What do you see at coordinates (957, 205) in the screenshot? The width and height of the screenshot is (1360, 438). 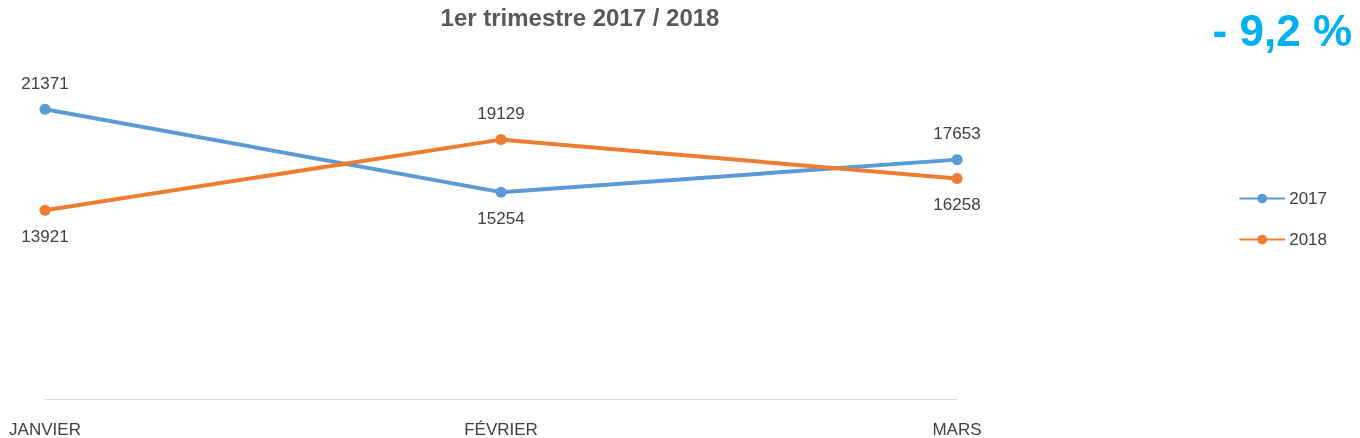 I see `data-label: 16258` at bounding box center [957, 205].